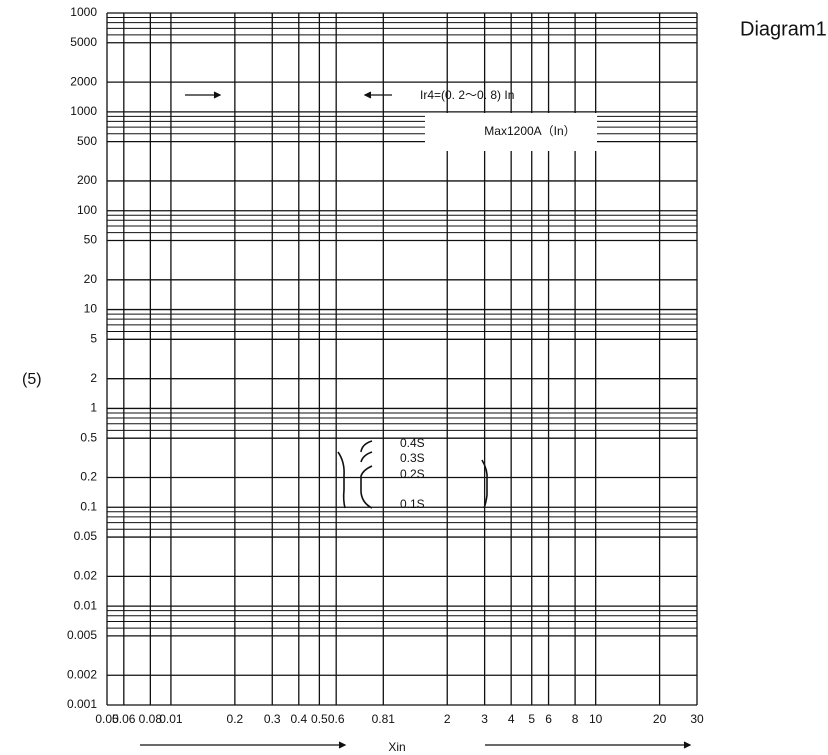  I want to click on x-tick-label: 20, so click(660, 719).